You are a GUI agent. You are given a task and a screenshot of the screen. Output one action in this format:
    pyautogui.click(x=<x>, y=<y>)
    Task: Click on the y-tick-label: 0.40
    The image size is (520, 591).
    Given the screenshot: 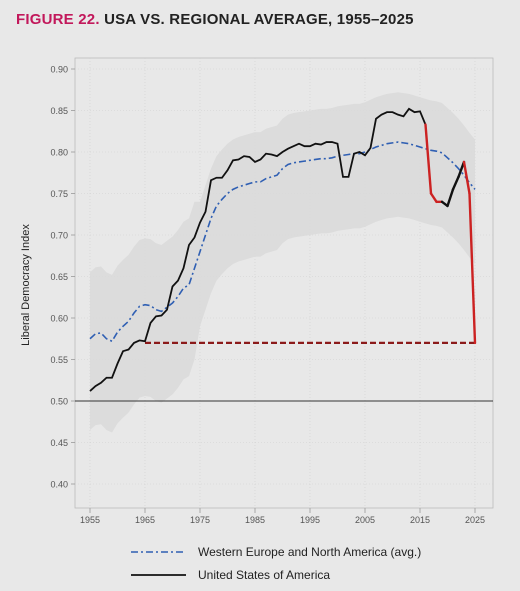 What is the action you would take?
    pyautogui.click(x=59, y=485)
    